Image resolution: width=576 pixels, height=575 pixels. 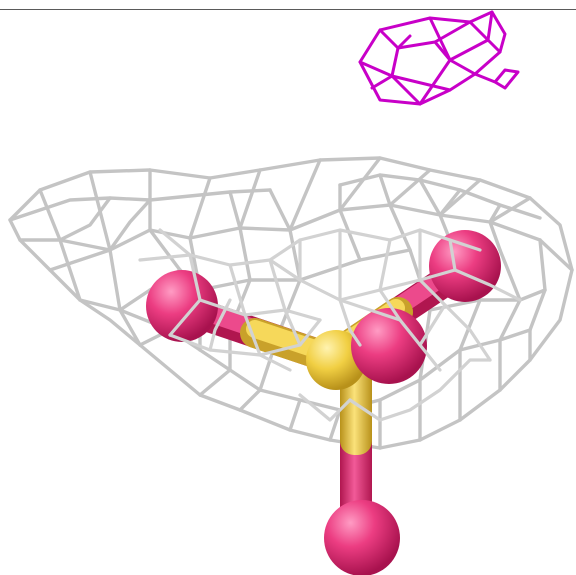 I want to click on oxygen-atom-front, so click(x=389, y=346).